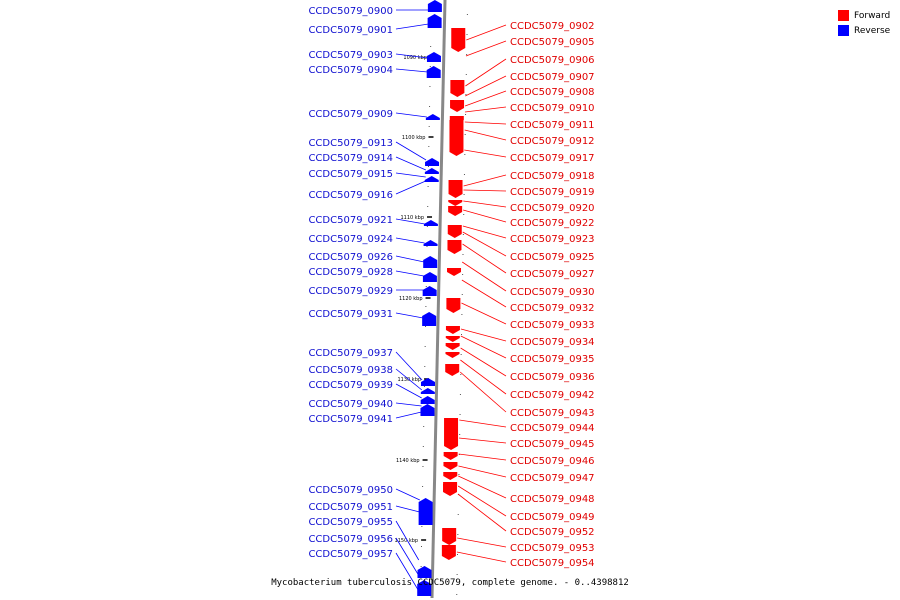  What do you see at coordinates (552, 413) in the screenshot?
I see `forward-gene-label: CCDC5079_0943` at bounding box center [552, 413].